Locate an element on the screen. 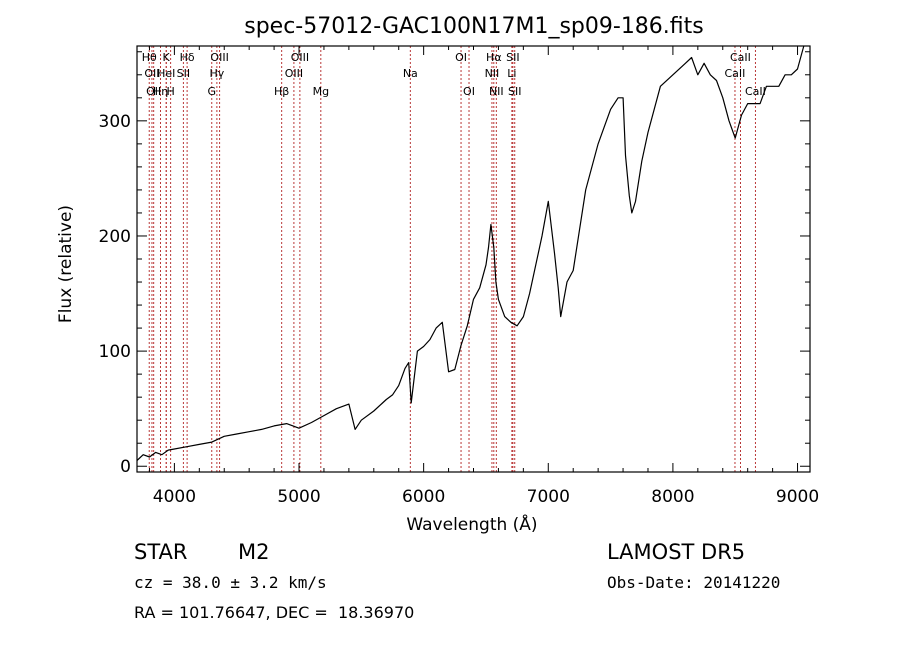  spectral-line-label: Hθ is located at coordinates (149, 57).